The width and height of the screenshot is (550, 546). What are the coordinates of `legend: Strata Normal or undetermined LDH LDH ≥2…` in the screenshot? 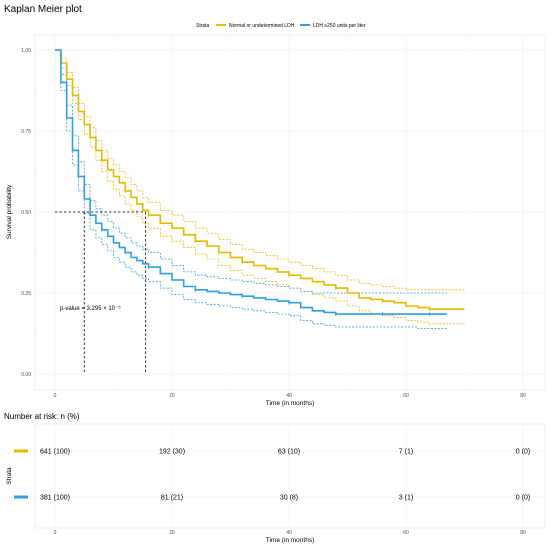 It's located at (281, 26).